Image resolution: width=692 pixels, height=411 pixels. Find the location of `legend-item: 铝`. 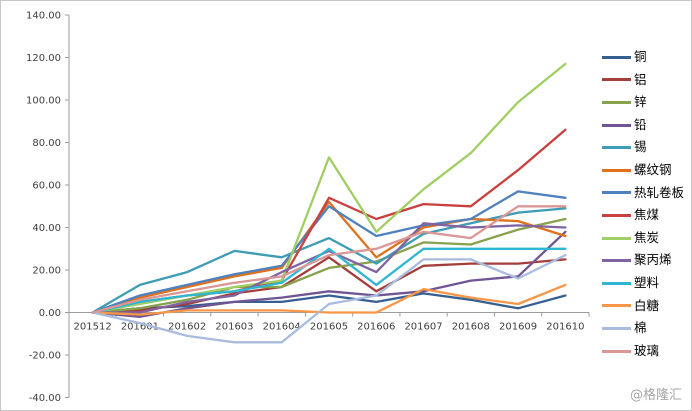

legend-item: 铝 is located at coordinates (643, 80).